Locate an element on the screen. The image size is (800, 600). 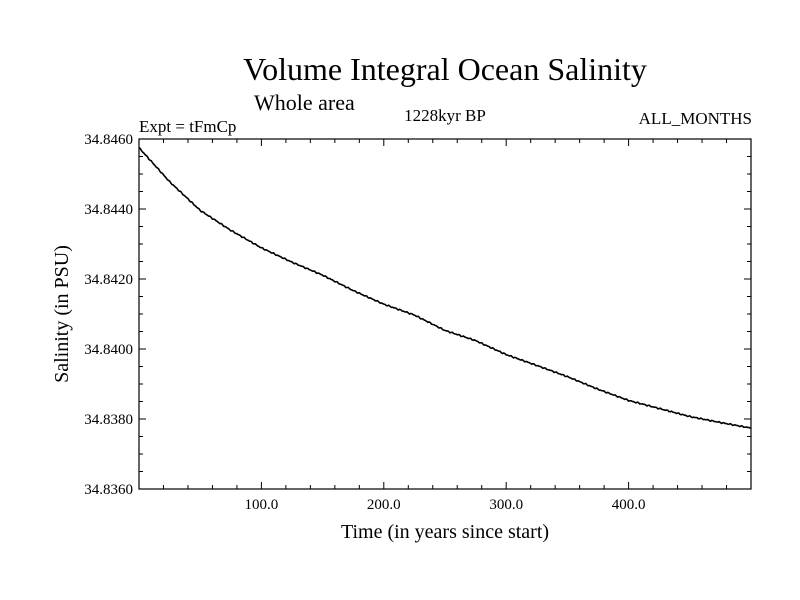
period-label: 1228kyr BP is located at coordinates (445, 115).